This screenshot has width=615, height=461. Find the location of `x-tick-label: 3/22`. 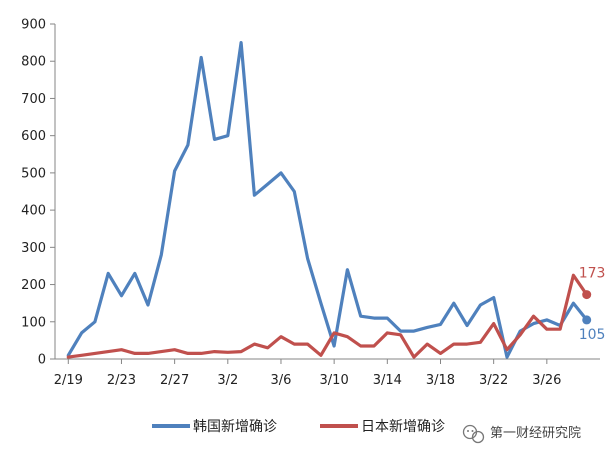

x-tick-label: 3/22 is located at coordinates (493, 380).